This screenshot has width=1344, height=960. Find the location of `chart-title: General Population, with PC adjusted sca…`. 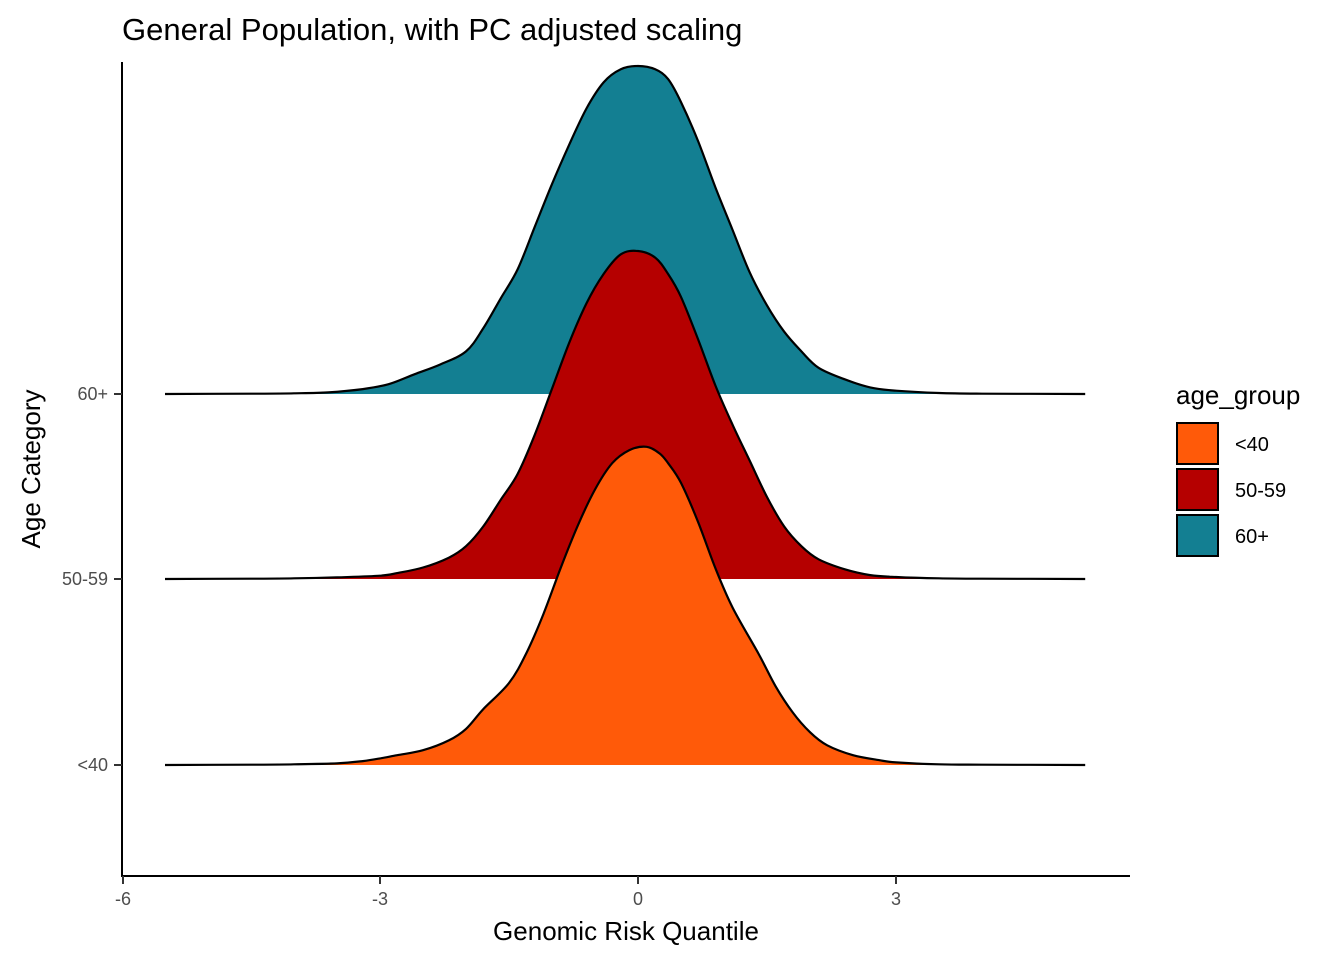

chart-title: General Population, with PC adjusted sca… is located at coordinates (432, 29).